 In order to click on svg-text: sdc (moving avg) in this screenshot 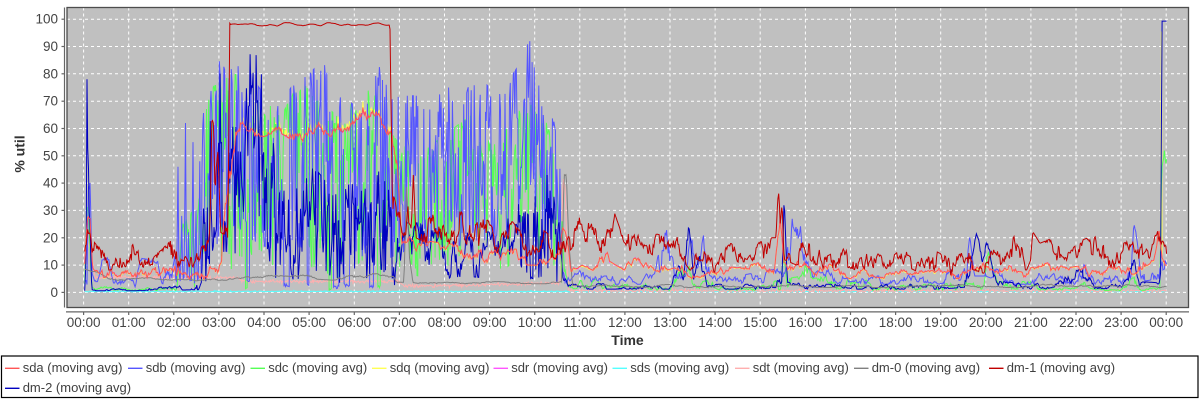, I will do `click(317, 367)`.